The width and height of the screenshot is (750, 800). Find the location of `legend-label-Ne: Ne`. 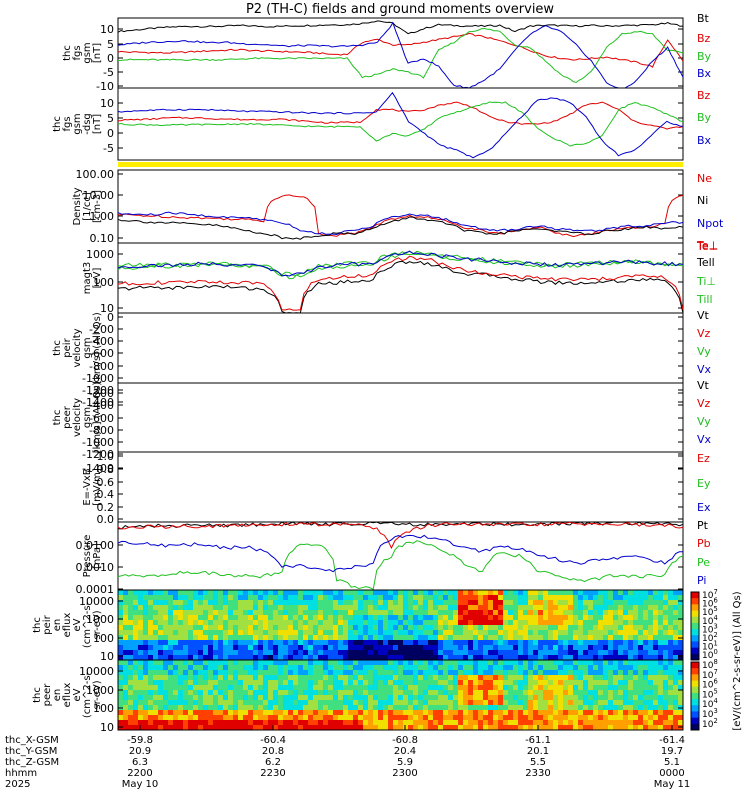

legend-label-Ne: Ne is located at coordinates (704, 178).